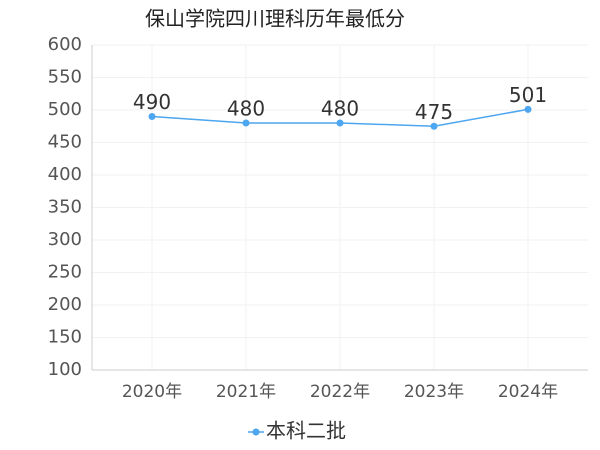 This screenshot has width=600, height=450. What do you see at coordinates (152, 102) in the screenshot?
I see `data-label: 490` at bounding box center [152, 102].